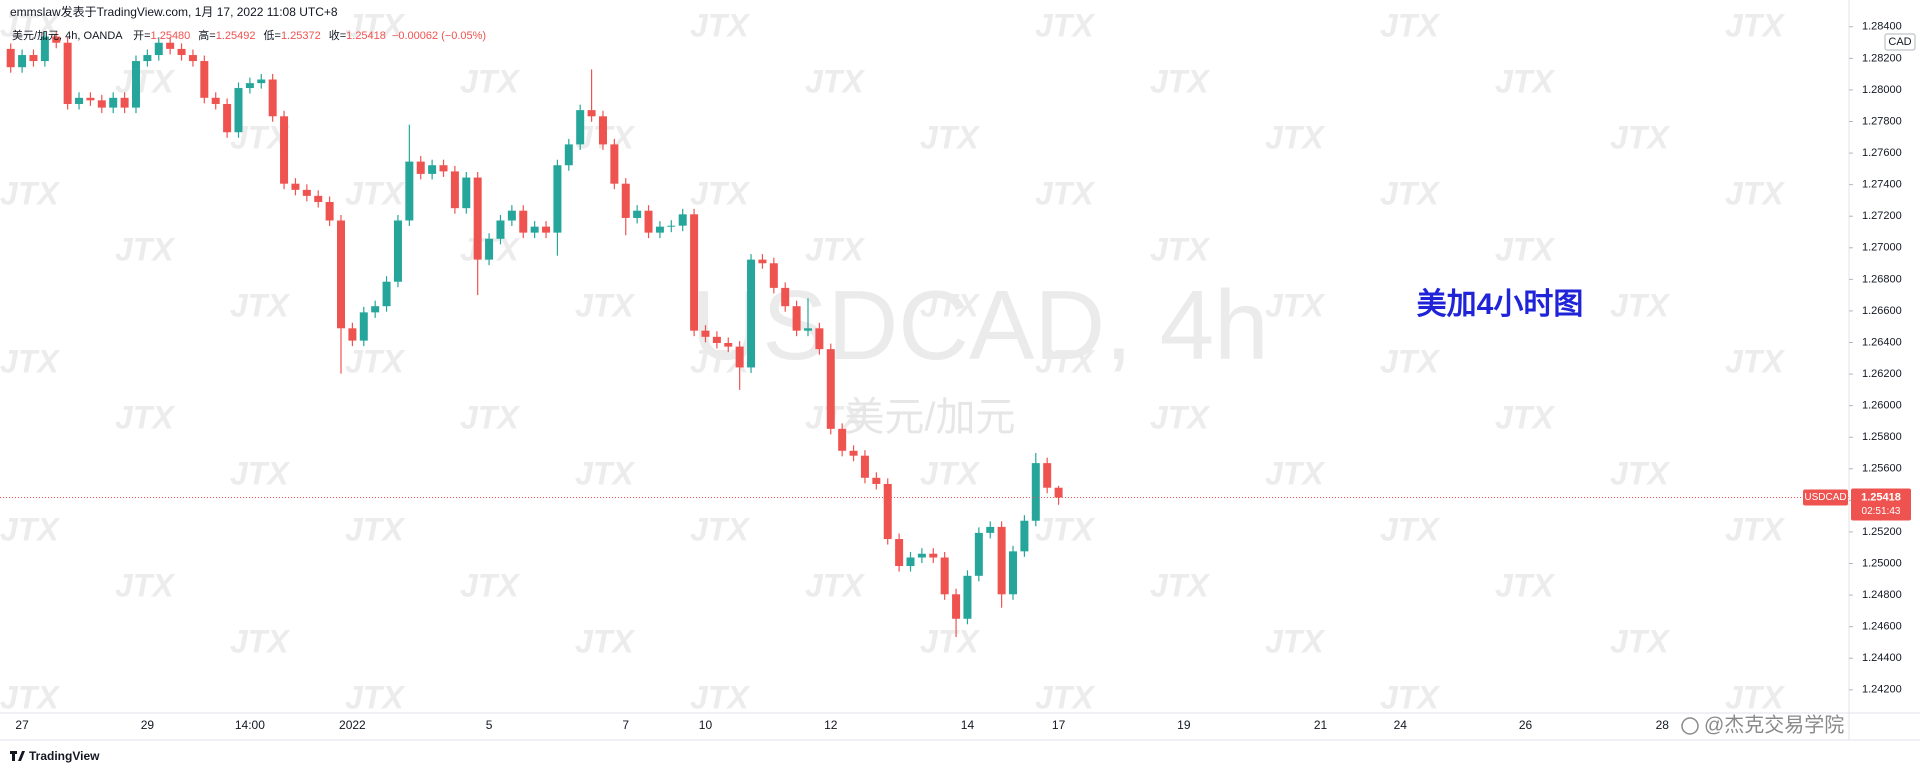  What do you see at coordinates (1881, 497) in the screenshot?
I see `price-value: 1.25418` at bounding box center [1881, 497].